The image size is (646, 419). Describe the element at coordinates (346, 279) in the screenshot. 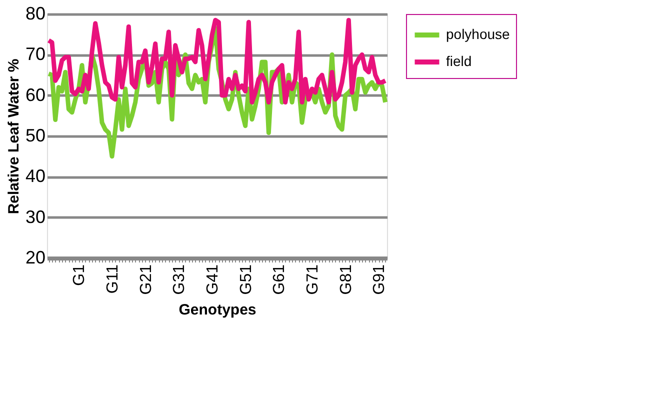

I see `x-tick-label: G81` at that location.